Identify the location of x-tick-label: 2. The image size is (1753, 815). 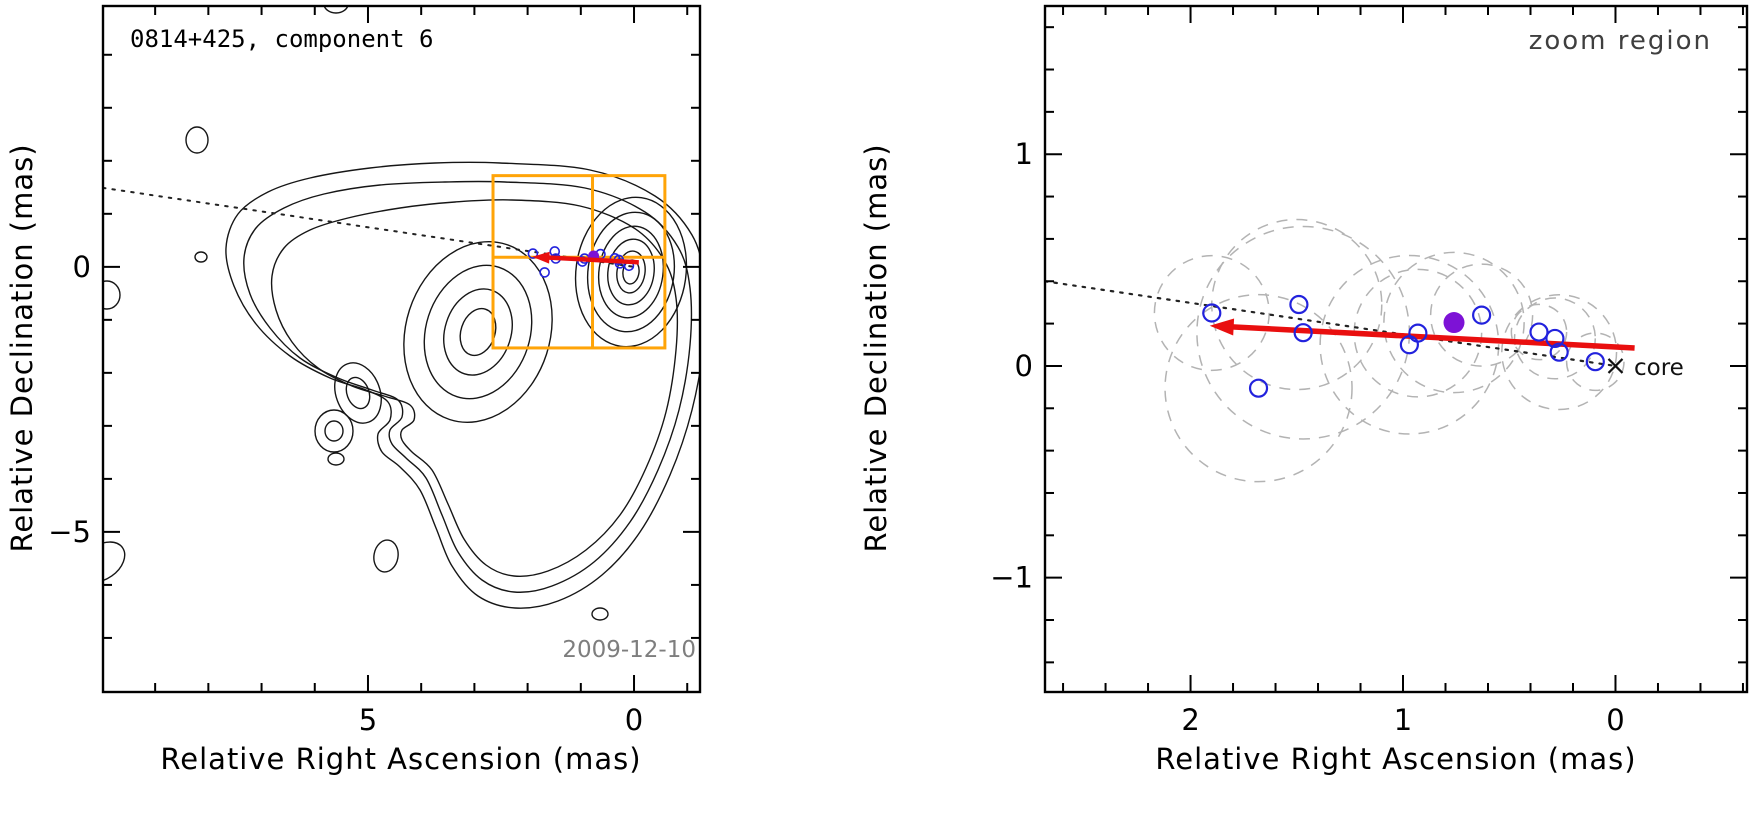
(1190, 720).